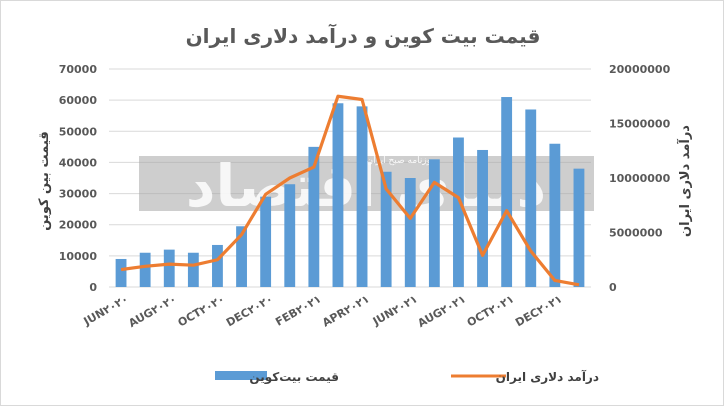  What do you see at coordinates (44, 181) in the screenshot?
I see `left-axis-title: قیمت بین کوین` at bounding box center [44, 181].